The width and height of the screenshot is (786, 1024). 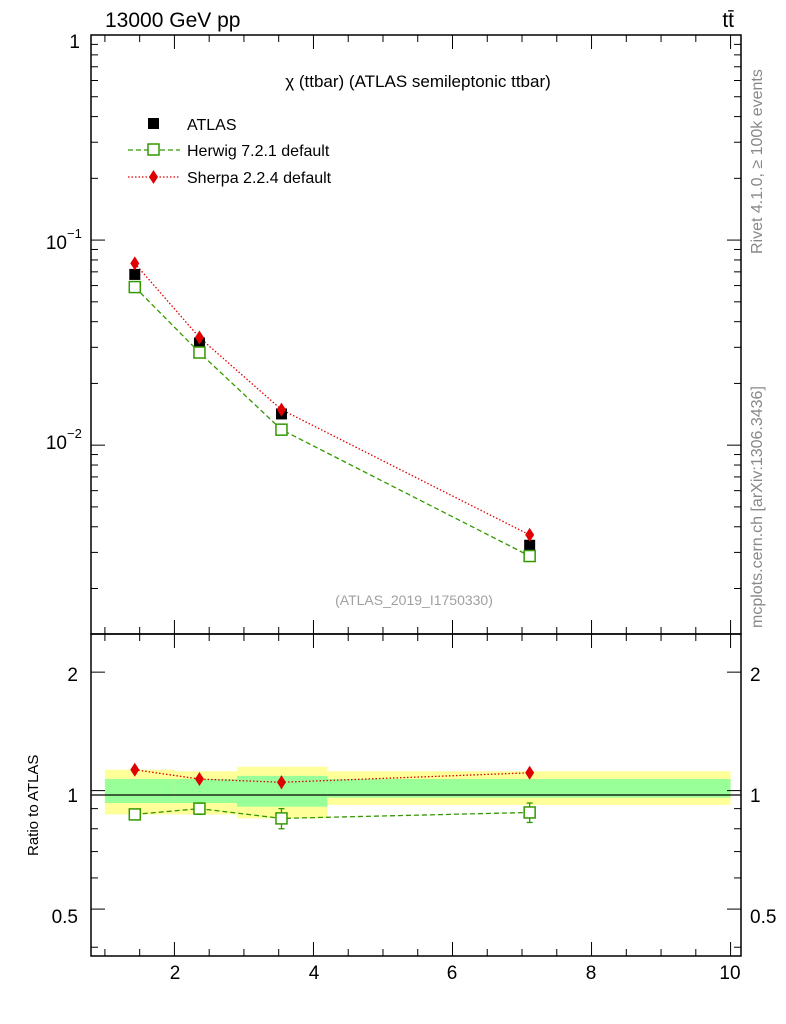 What do you see at coordinates (153, 177) in the screenshot?
I see `legend-sherpa-marker` at bounding box center [153, 177].